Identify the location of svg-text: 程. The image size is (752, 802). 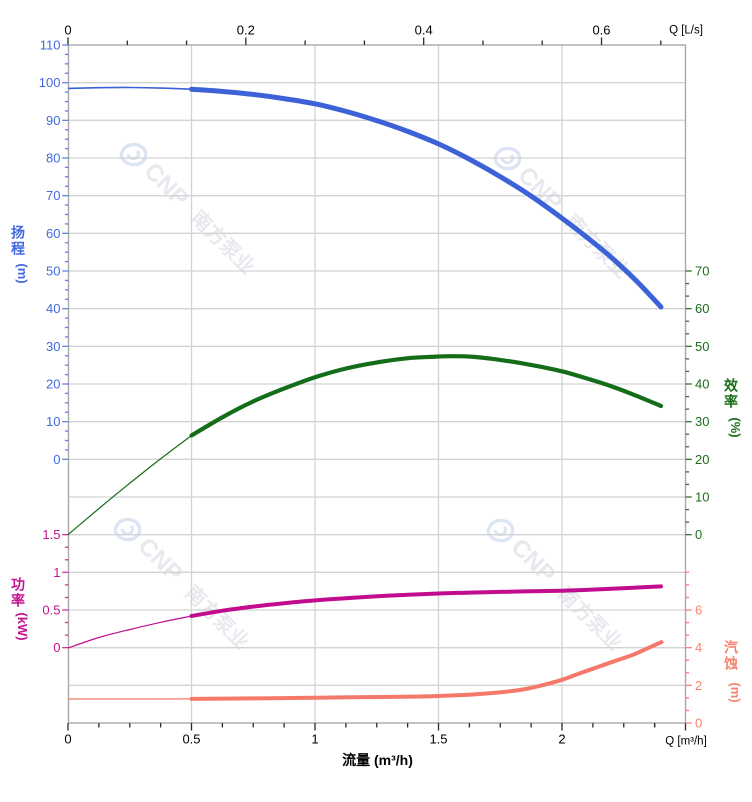
(18, 249).